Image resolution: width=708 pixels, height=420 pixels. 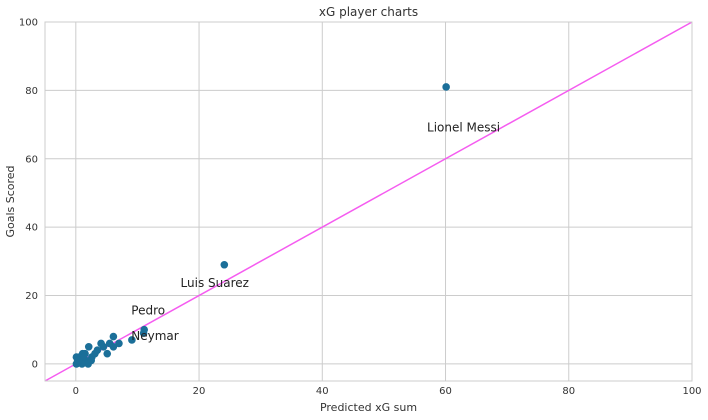 I want to click on point-label: Pedro, so click(x=148, y=310).